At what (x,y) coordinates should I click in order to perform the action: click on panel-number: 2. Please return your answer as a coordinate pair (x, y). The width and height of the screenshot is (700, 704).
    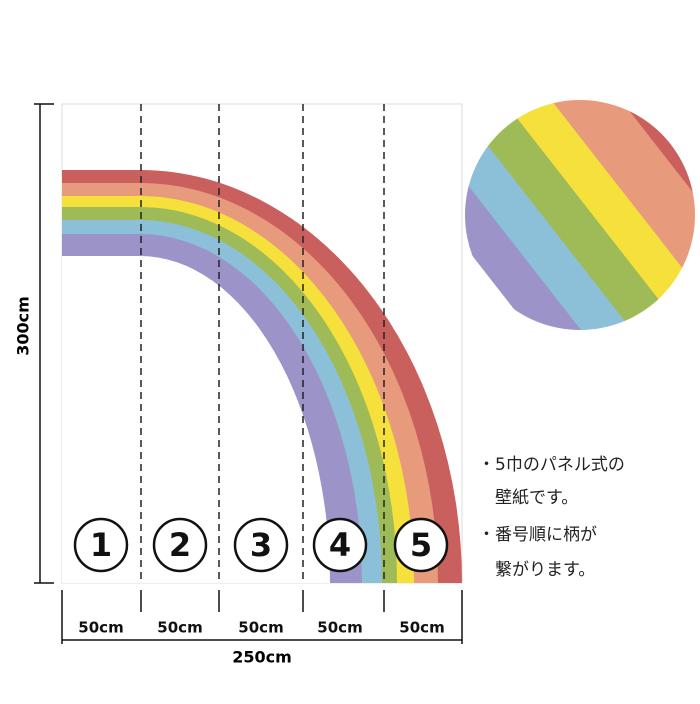
    Looking at the image, I should click on (180, 545).